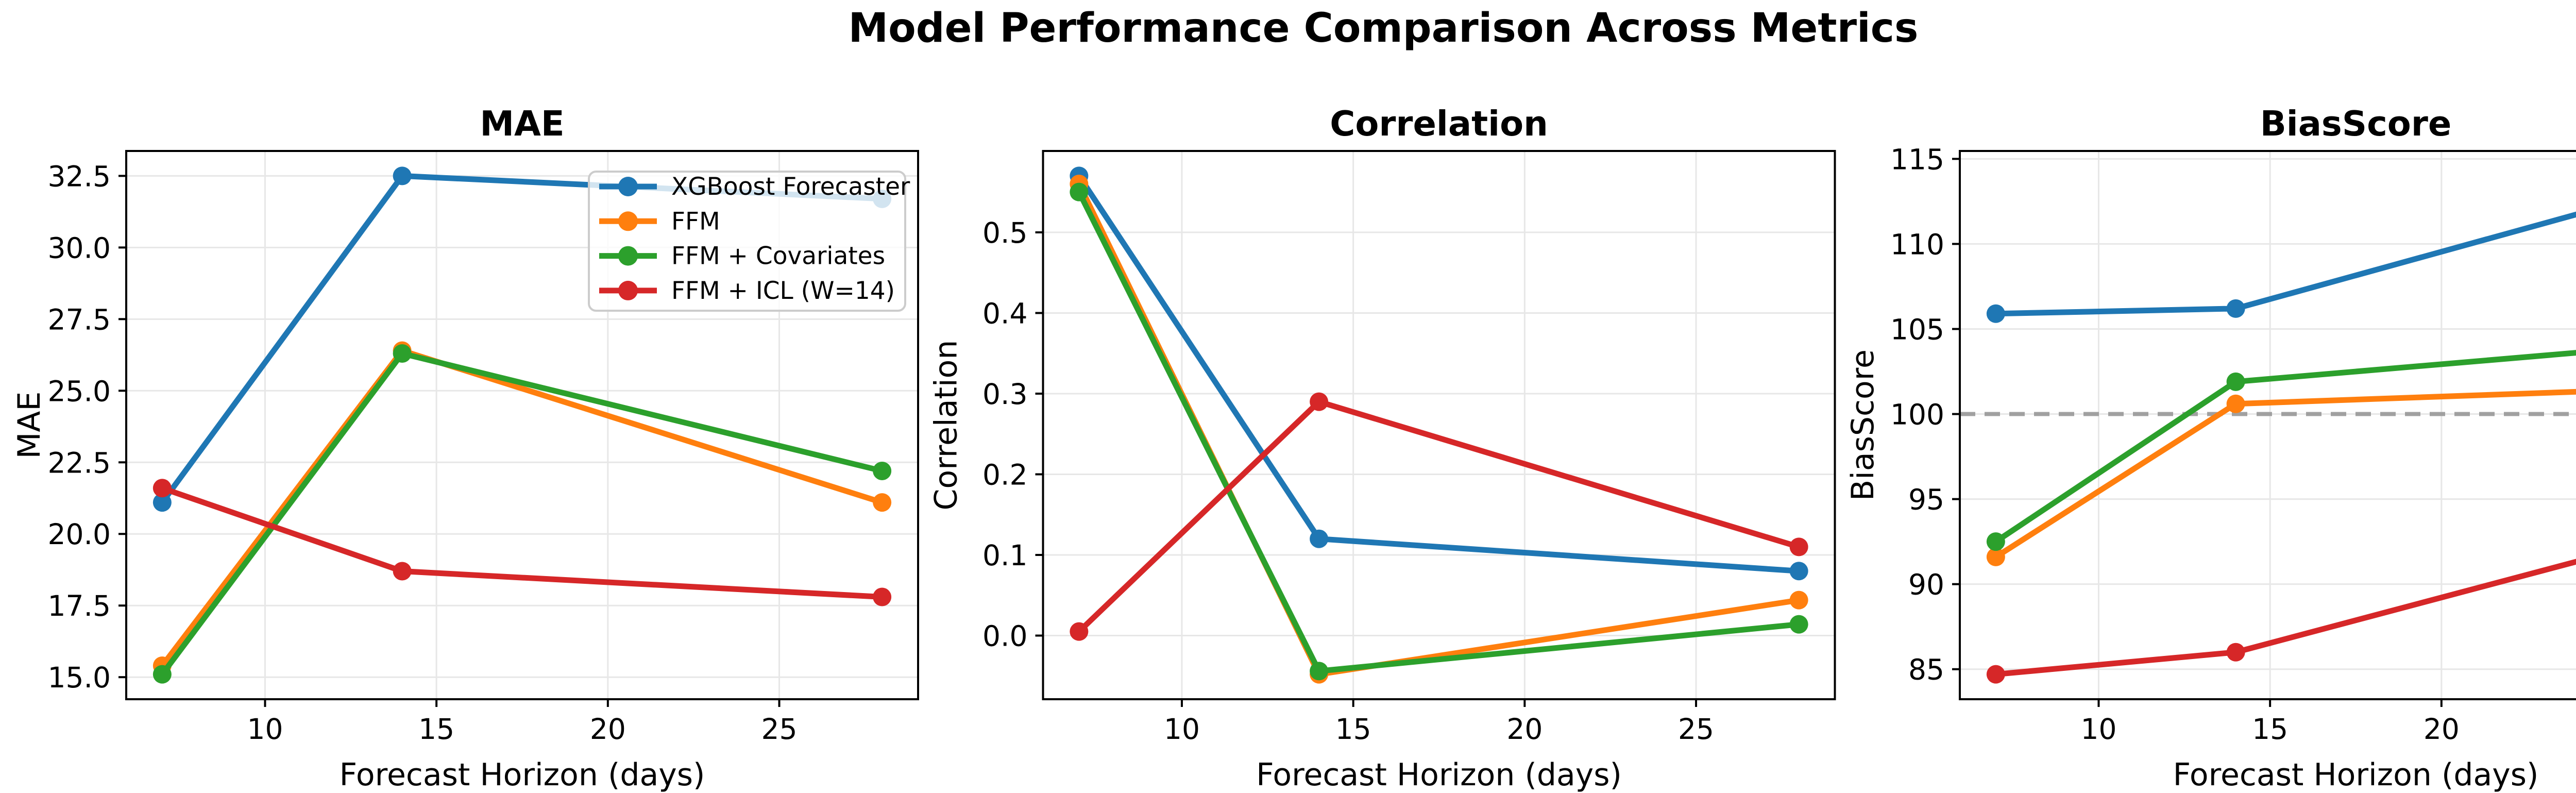 Image resolution: width=2576 pixels, height=793 pixels. Describe the element at coordinates (1012, 434) in the screenshot. I see `y-axis: 0.0 0.1 0.2 0.3 0.4 0.5` at that location.